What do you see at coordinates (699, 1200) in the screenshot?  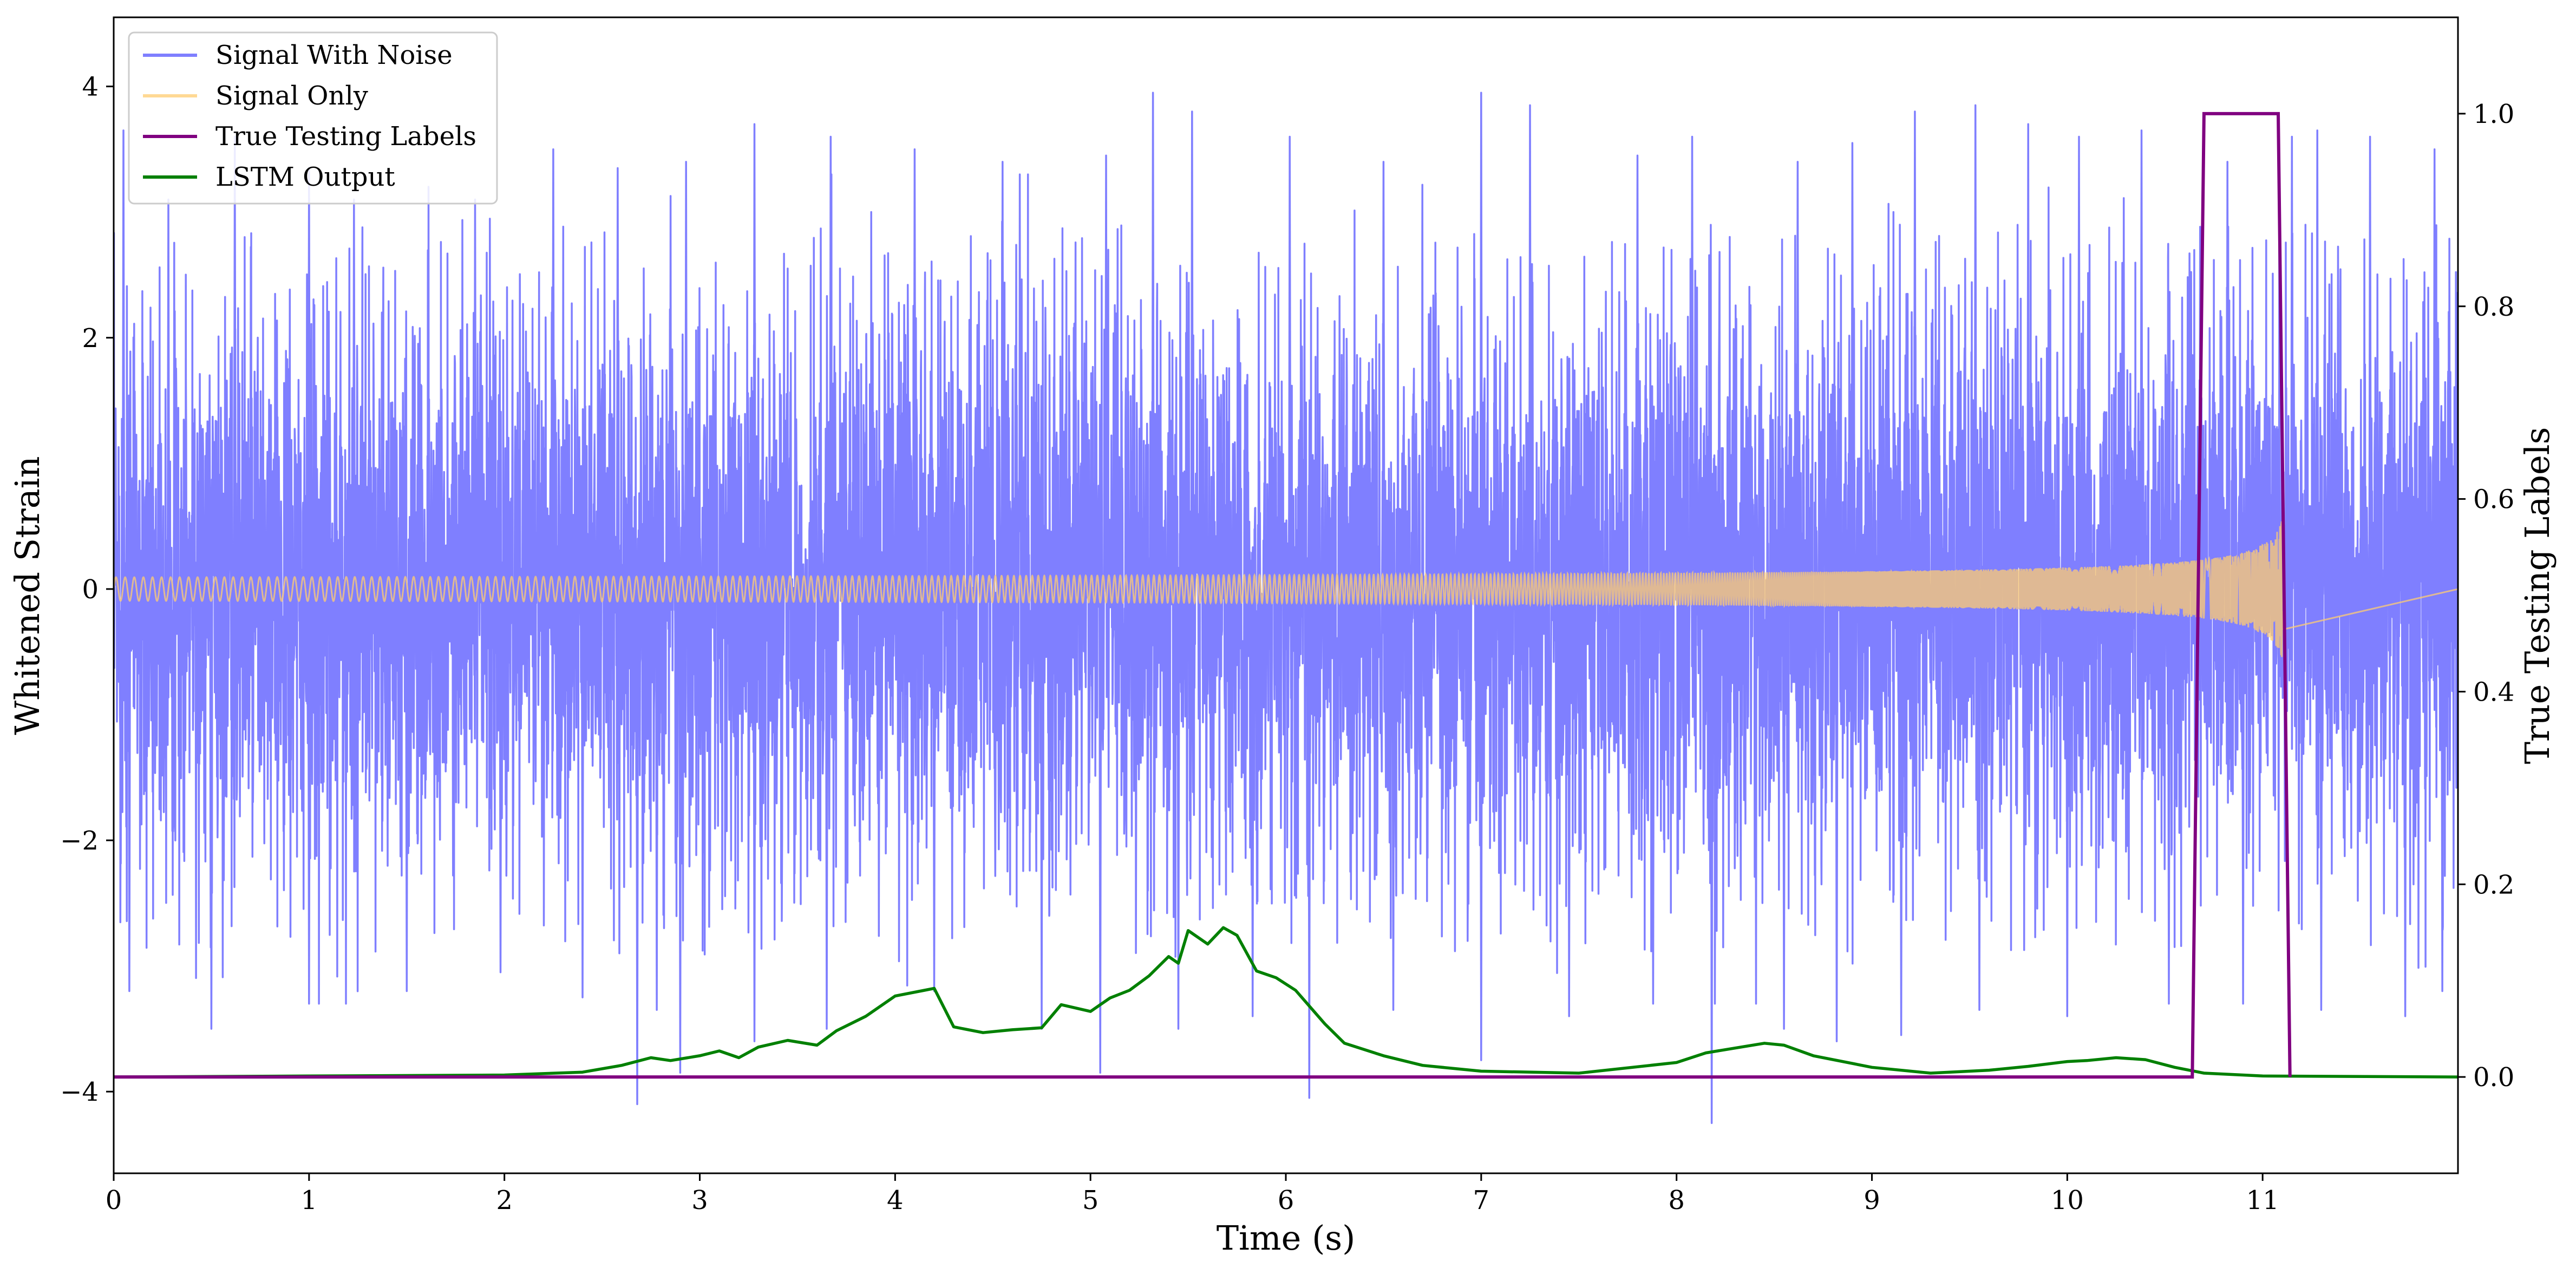 I see `x-tick-label: 3` at bounding box center [699, 1200].